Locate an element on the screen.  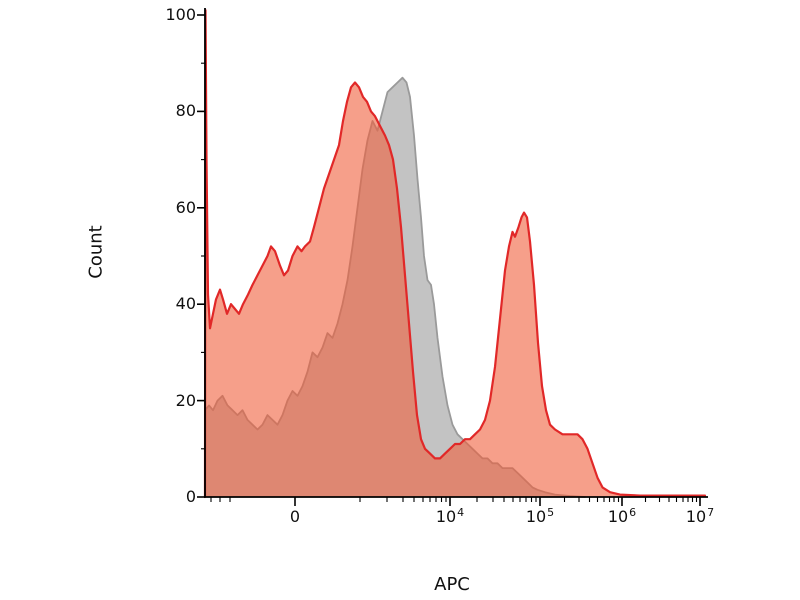
y-tick-label: 60 is located at coordinates (185, 207).